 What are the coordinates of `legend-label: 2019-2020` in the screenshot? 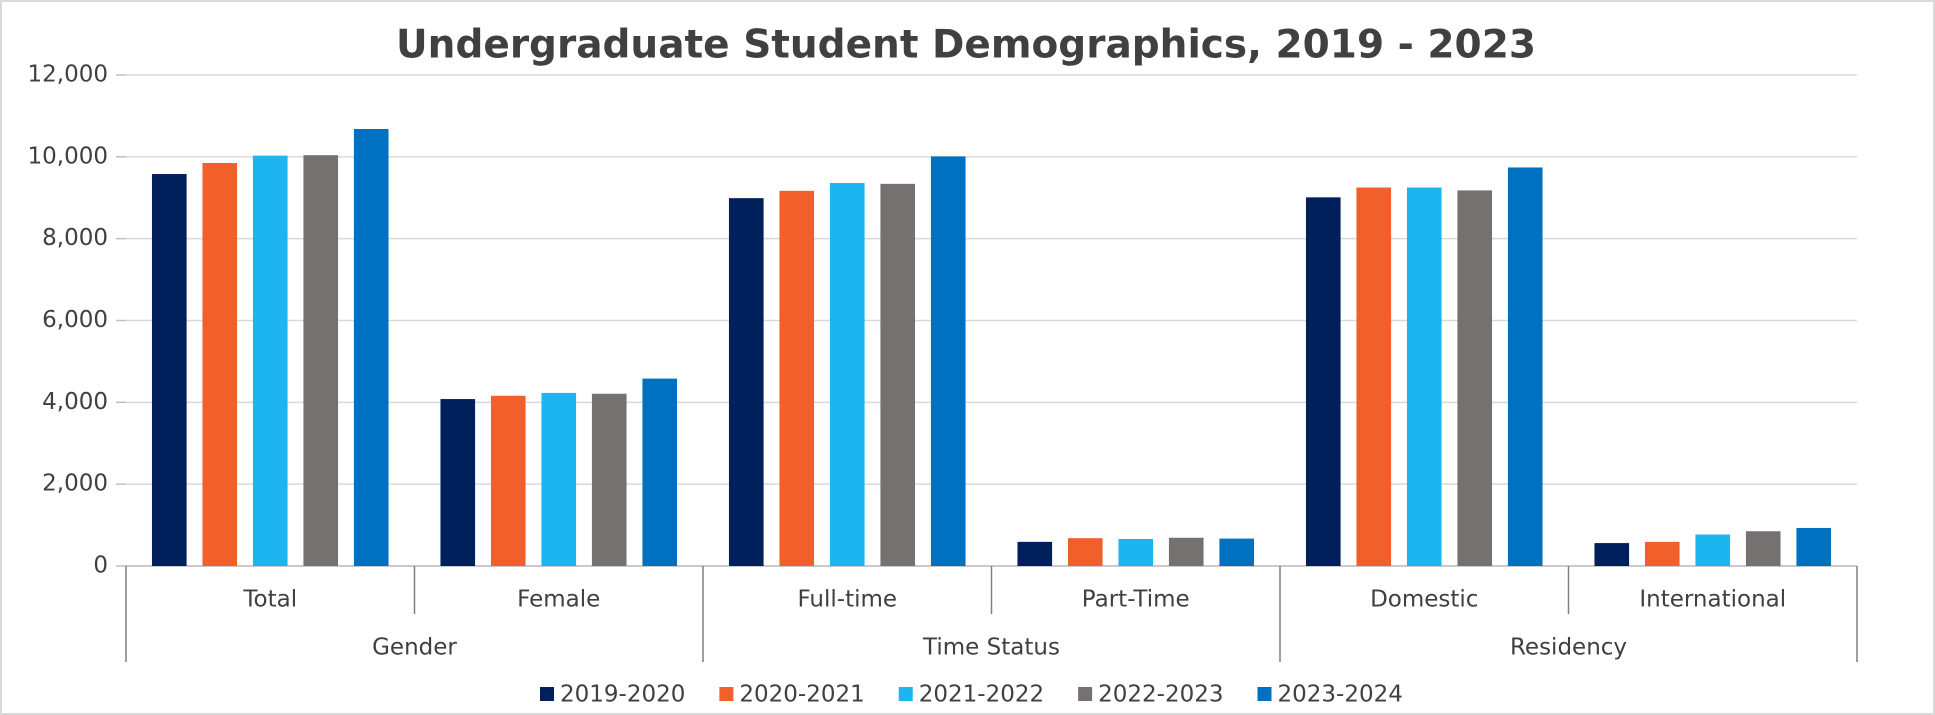 It's located at (622, 695).